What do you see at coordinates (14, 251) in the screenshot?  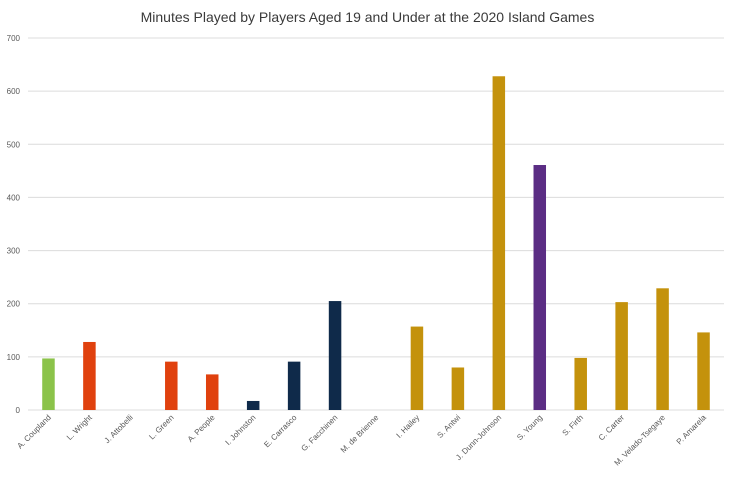 I see `y-tick-label: 300` at bounding box center [14, 251].